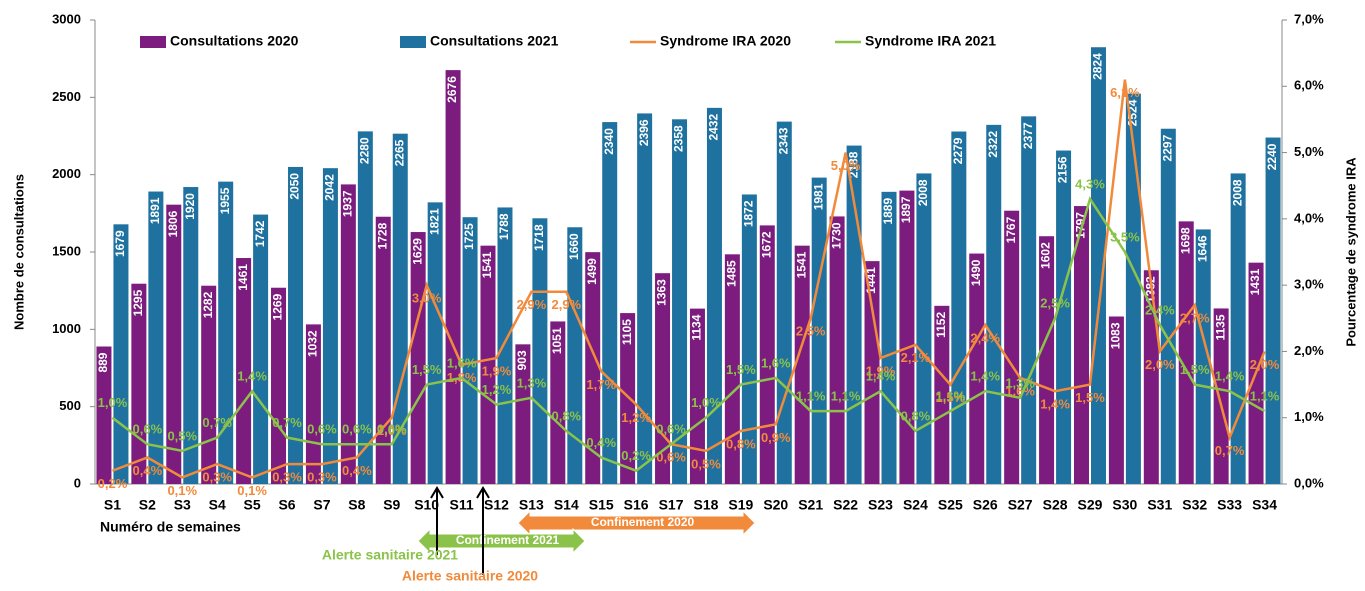 Image resolution: width=1365 pixels, height=591 pixels. What do you see at coordinates (66, 173) in the screenshot?
I see `y-tick-label: 2000` at bounding box center [66, 173].